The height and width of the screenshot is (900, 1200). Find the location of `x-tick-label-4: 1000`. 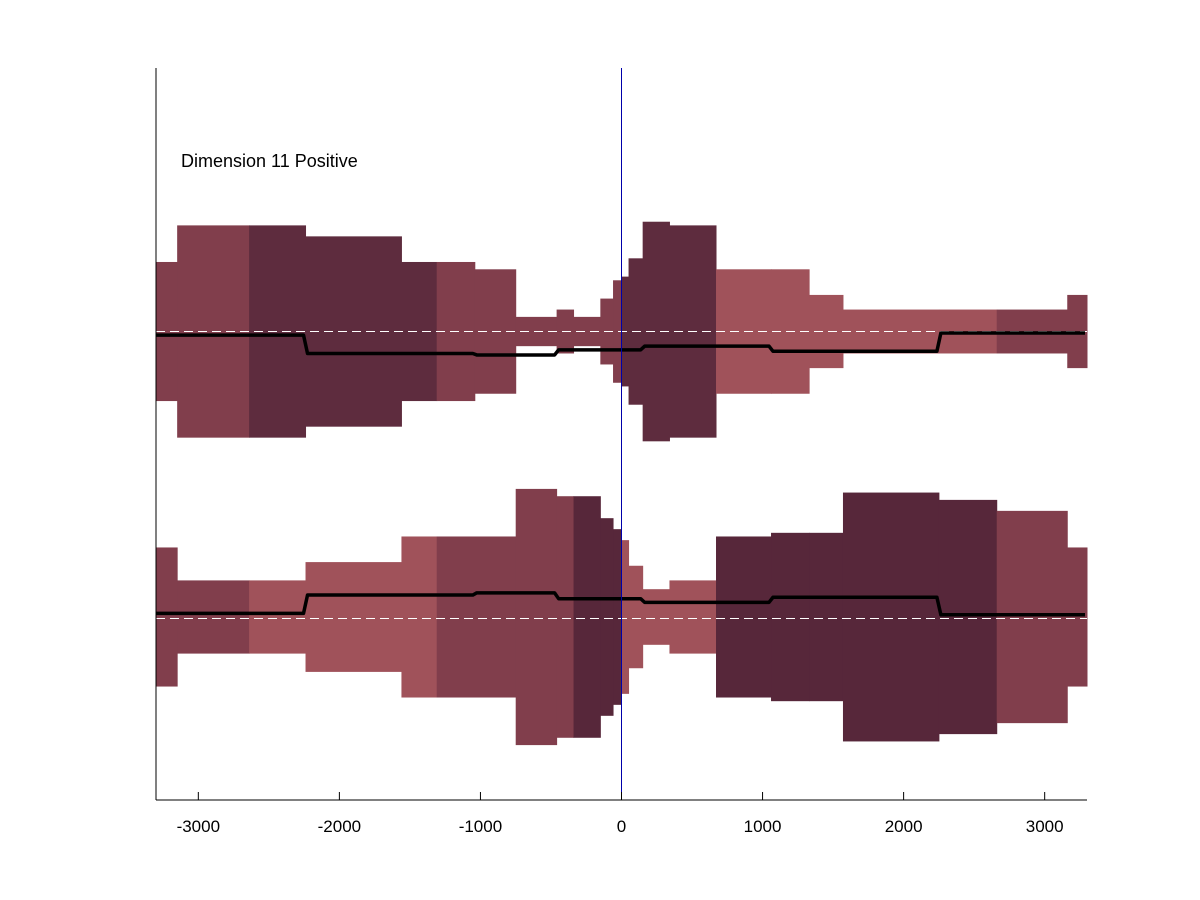

x-tick-label-4: 1000 is located at coordinates (763, 826).